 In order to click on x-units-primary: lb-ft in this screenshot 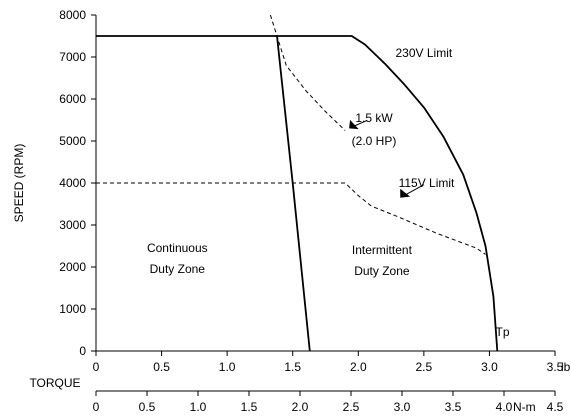, I will do `click(566, 367)`.